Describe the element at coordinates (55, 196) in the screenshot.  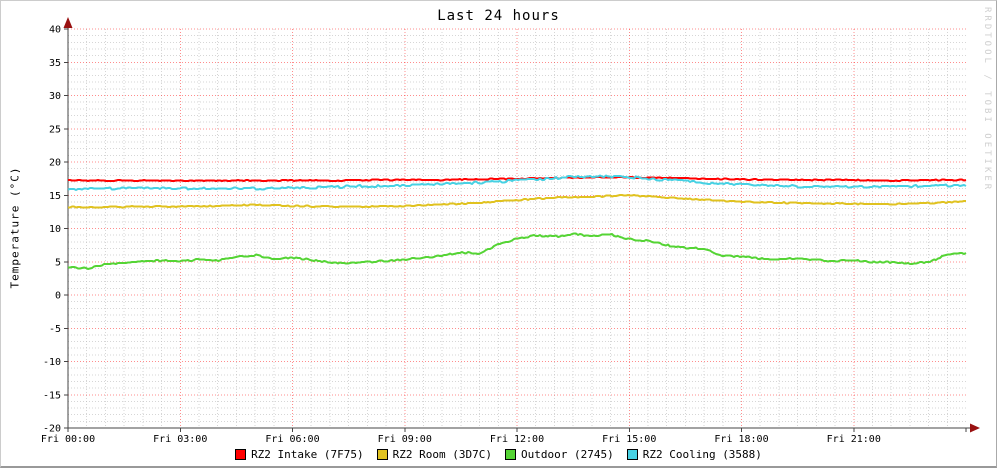
I see `y-tick-label: 15` at that location.